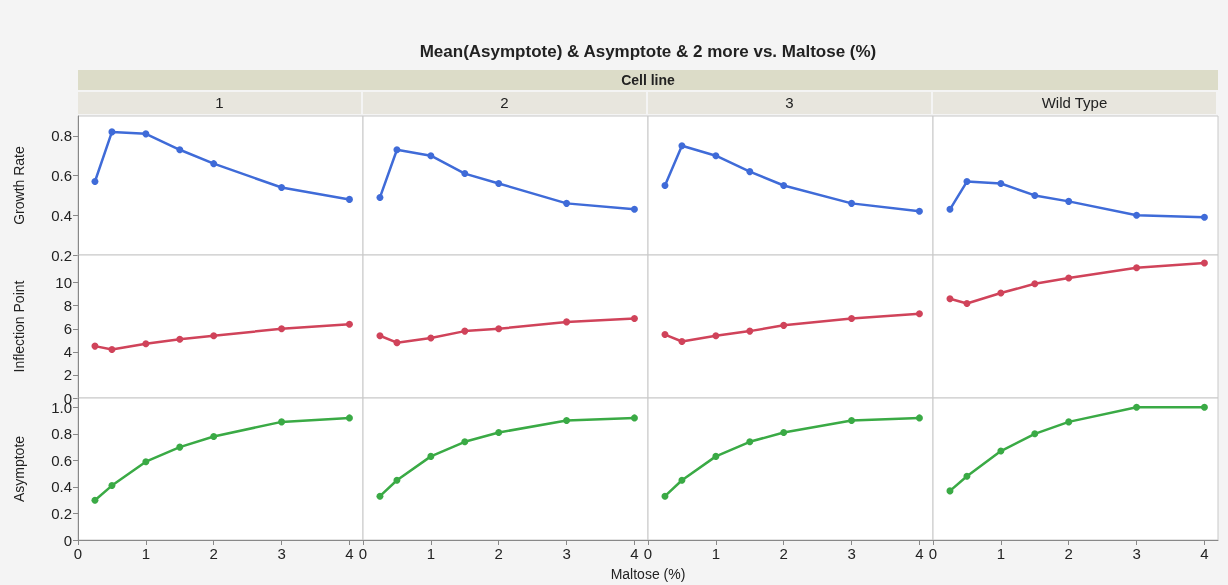 Image resolution: width=1228 pixels, height=585 pixels. Describe the element at coordinates (67, 540) in the screenshot. I see `y-tick-label: 0` at that location.